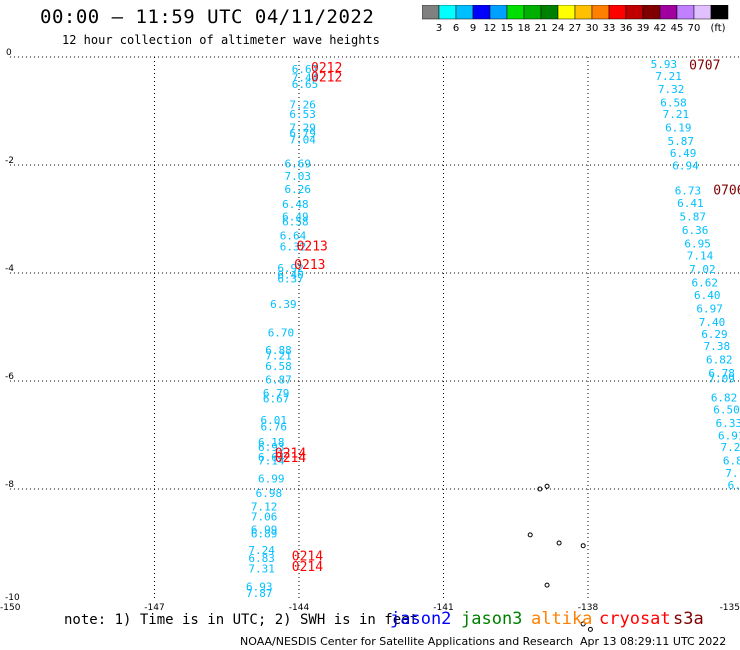  I want to click on wave-height-value: 6.82, so click(719, 360).